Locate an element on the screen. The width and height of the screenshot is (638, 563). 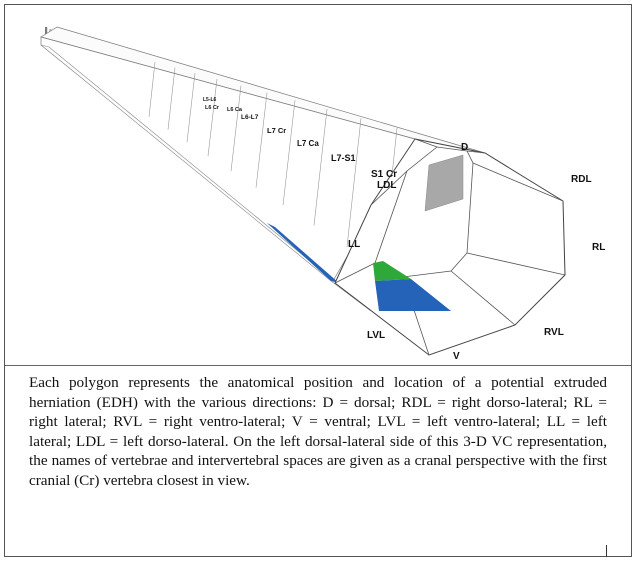
vertebra-label: L7-S1 is located at coordinates (343, 158).